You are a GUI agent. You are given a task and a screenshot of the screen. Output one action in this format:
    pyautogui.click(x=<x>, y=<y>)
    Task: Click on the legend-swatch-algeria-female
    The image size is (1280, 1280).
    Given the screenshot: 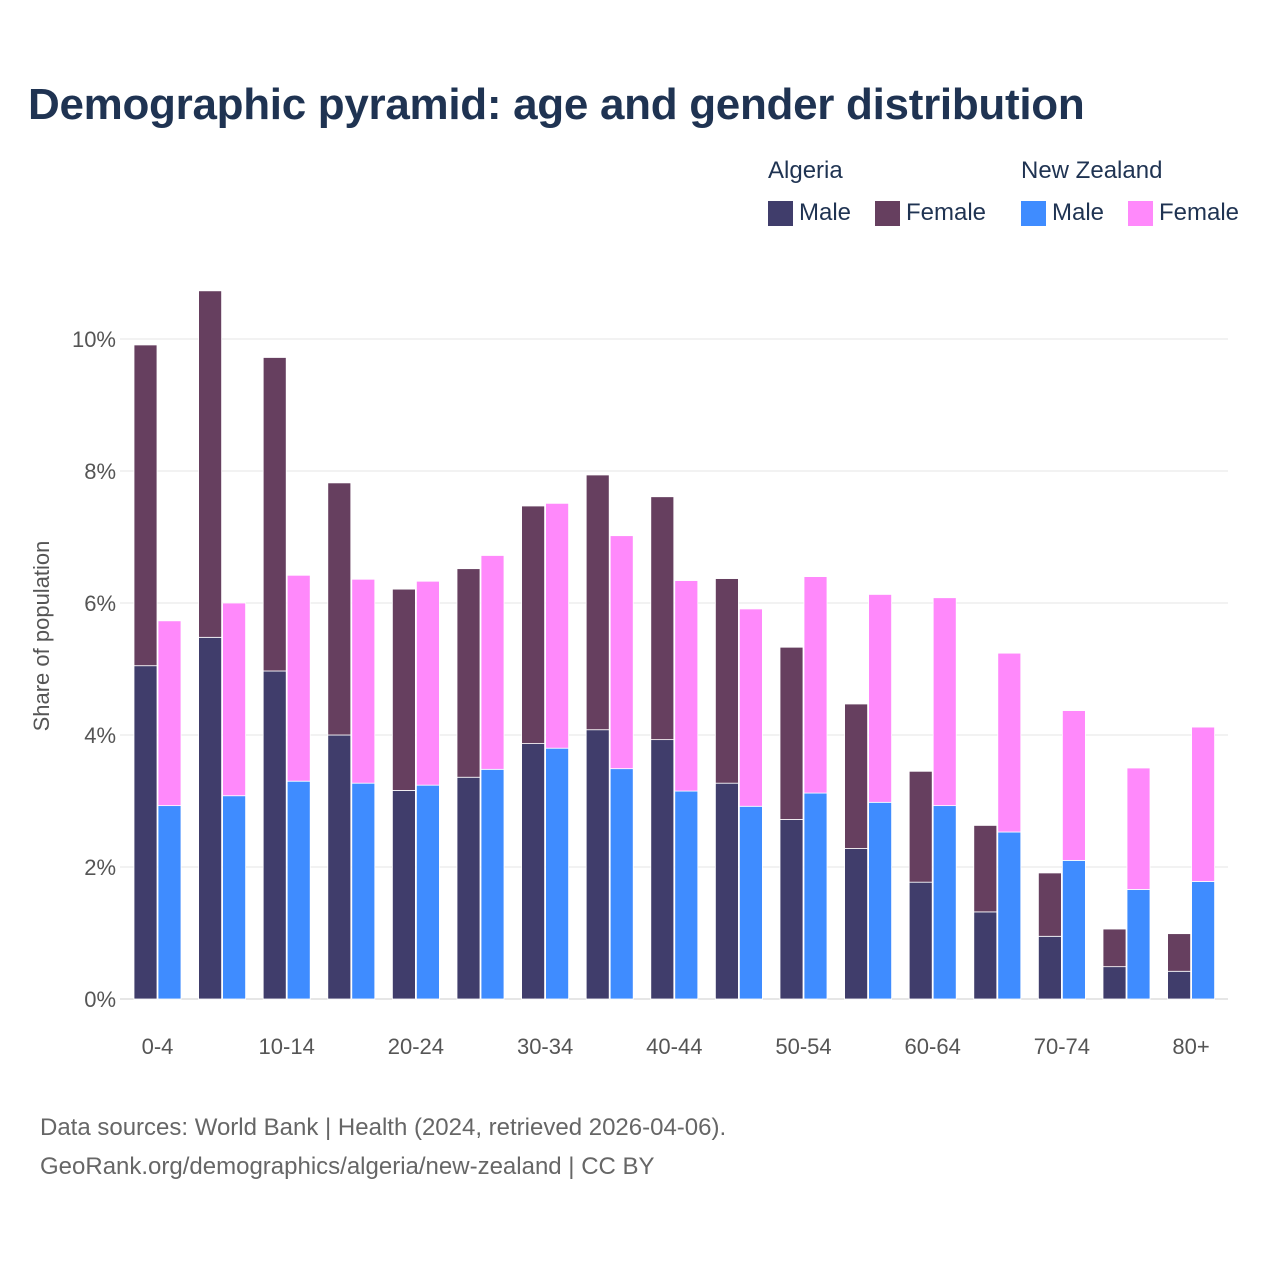 What is the action you would take?
    pyautogui.click(x=887, y=213)
    